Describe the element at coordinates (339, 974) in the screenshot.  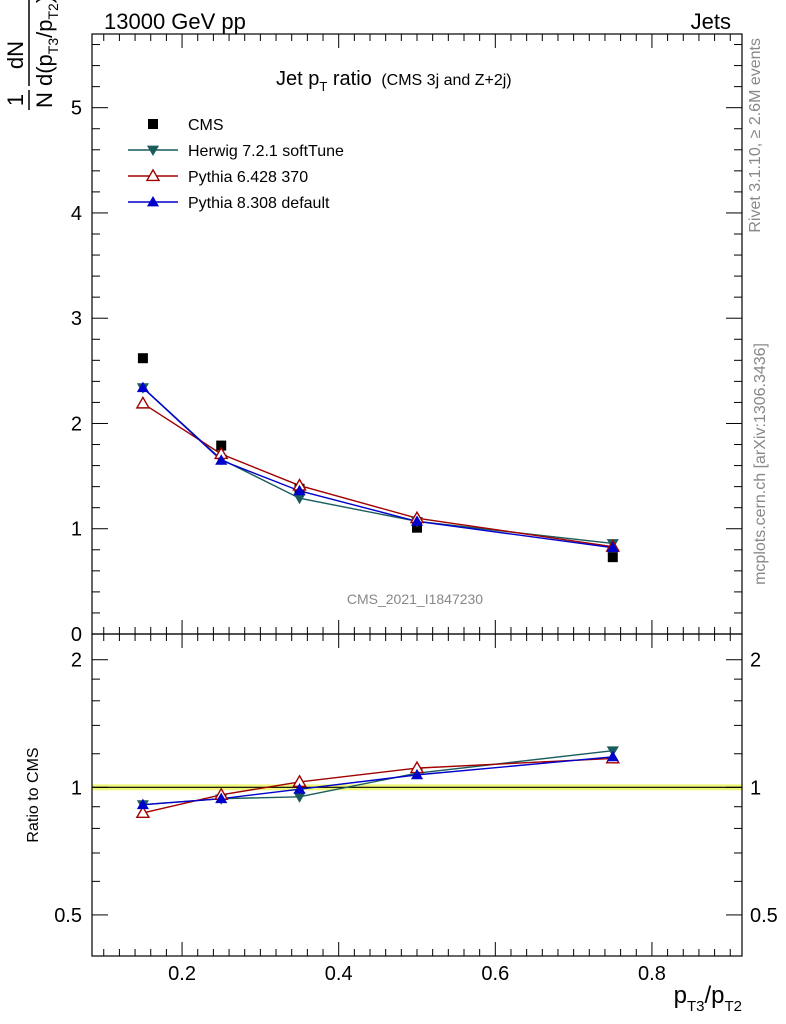
I see `xtick-label: 0.4` at that location.